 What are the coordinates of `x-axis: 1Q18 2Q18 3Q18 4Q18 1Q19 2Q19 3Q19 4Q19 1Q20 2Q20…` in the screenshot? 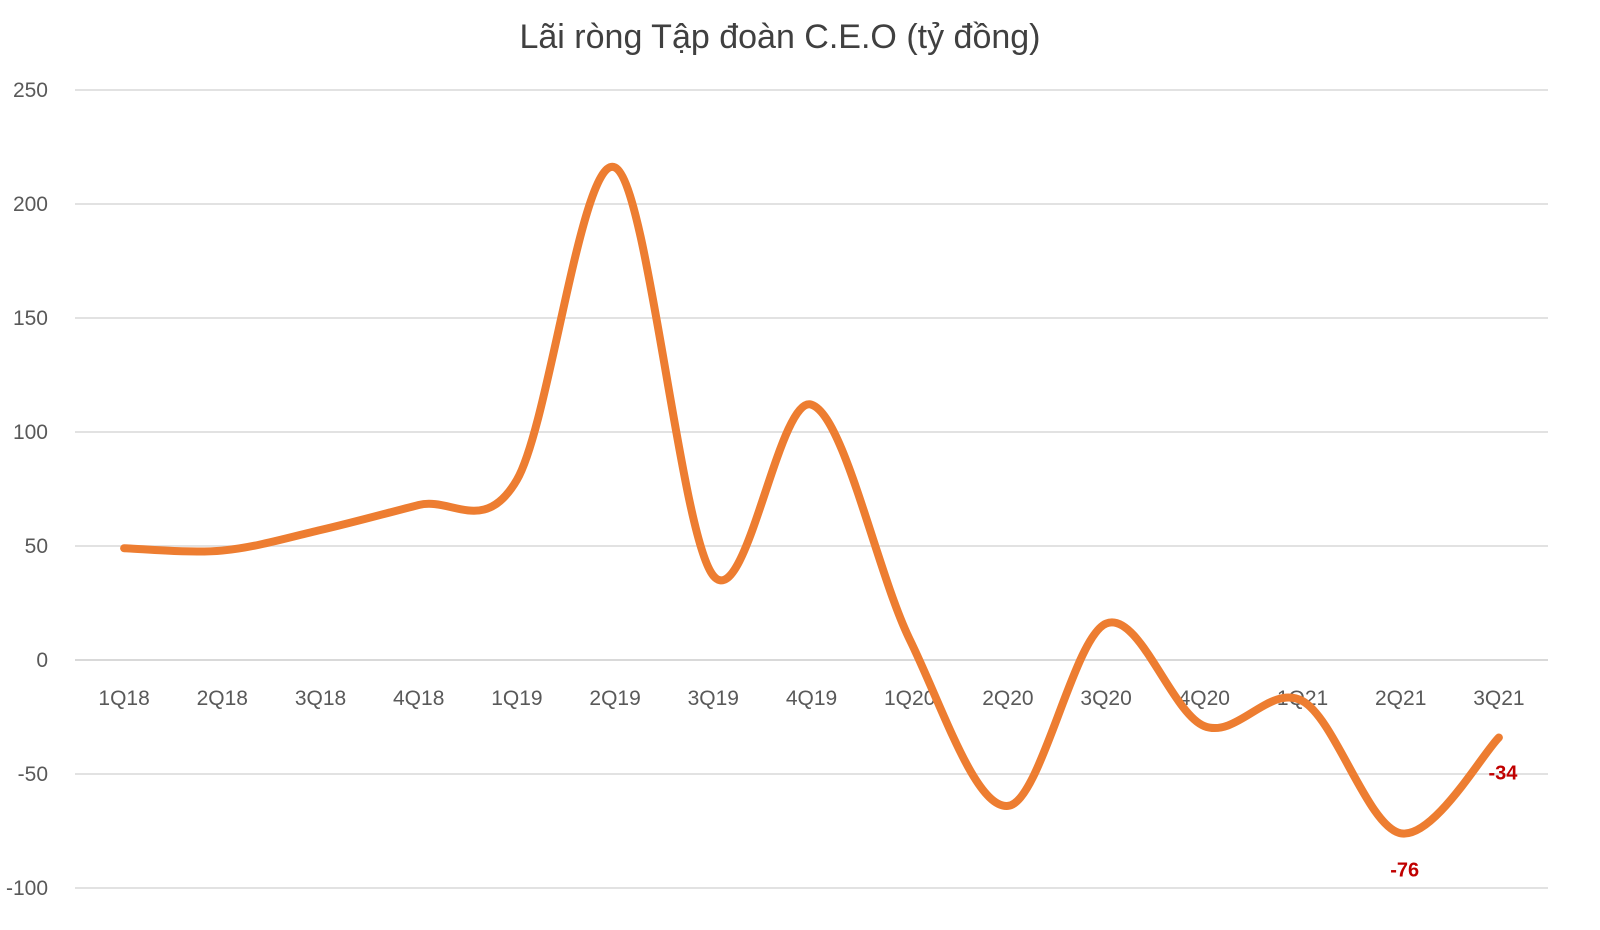 It's located at (811, 698).